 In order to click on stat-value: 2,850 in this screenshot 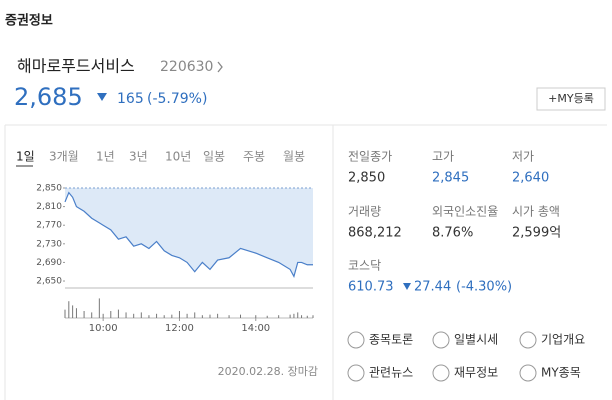, I will do `click(366, 178)`.